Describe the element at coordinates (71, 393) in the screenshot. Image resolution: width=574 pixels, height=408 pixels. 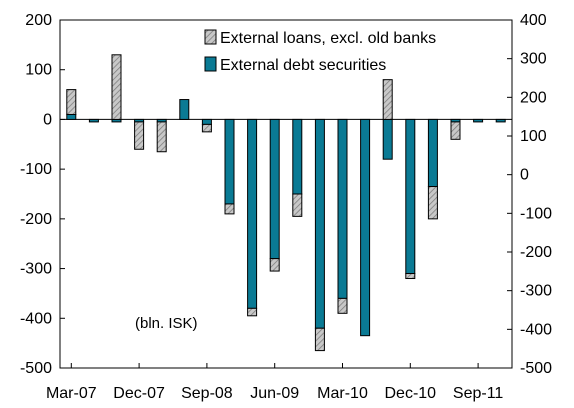
I see `x-tick-label: Mar-07` at that location.